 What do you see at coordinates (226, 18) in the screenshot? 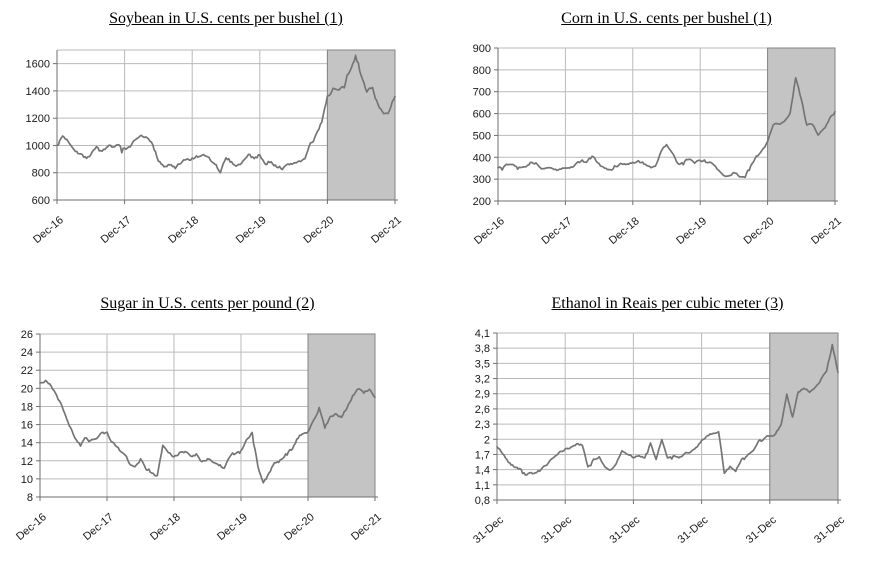
I see `soybean-chart-title: Soybean in U.S. cents per bushel (1)` at bounding box center [226, 18].